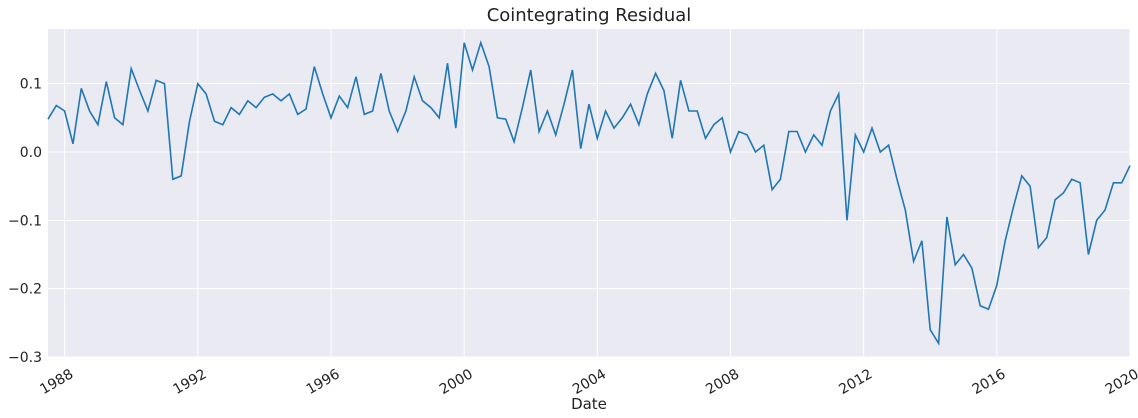 The height and width of the screenshot is (418, 1138). What do you see at coordinates (190, 382) in the screenshot?
I see `x-tick-label: 1992` at bounding box center [190, 382].